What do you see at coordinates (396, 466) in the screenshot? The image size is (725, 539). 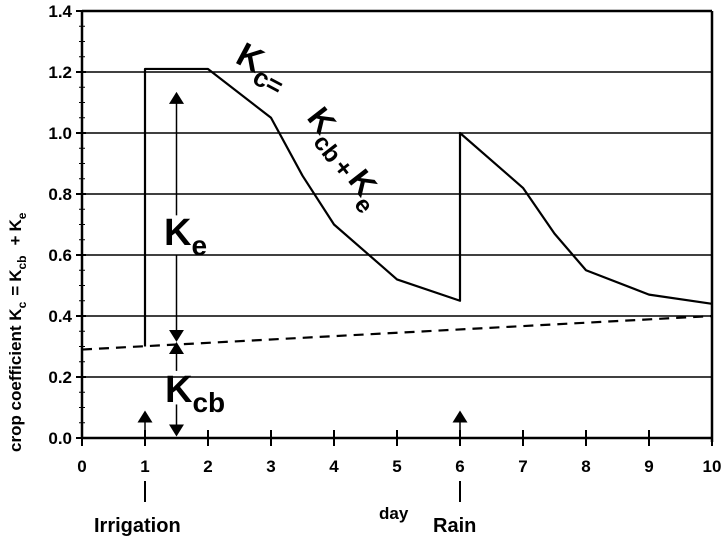 I see `x-tick-label: 5` at bounding box center [396, 466].